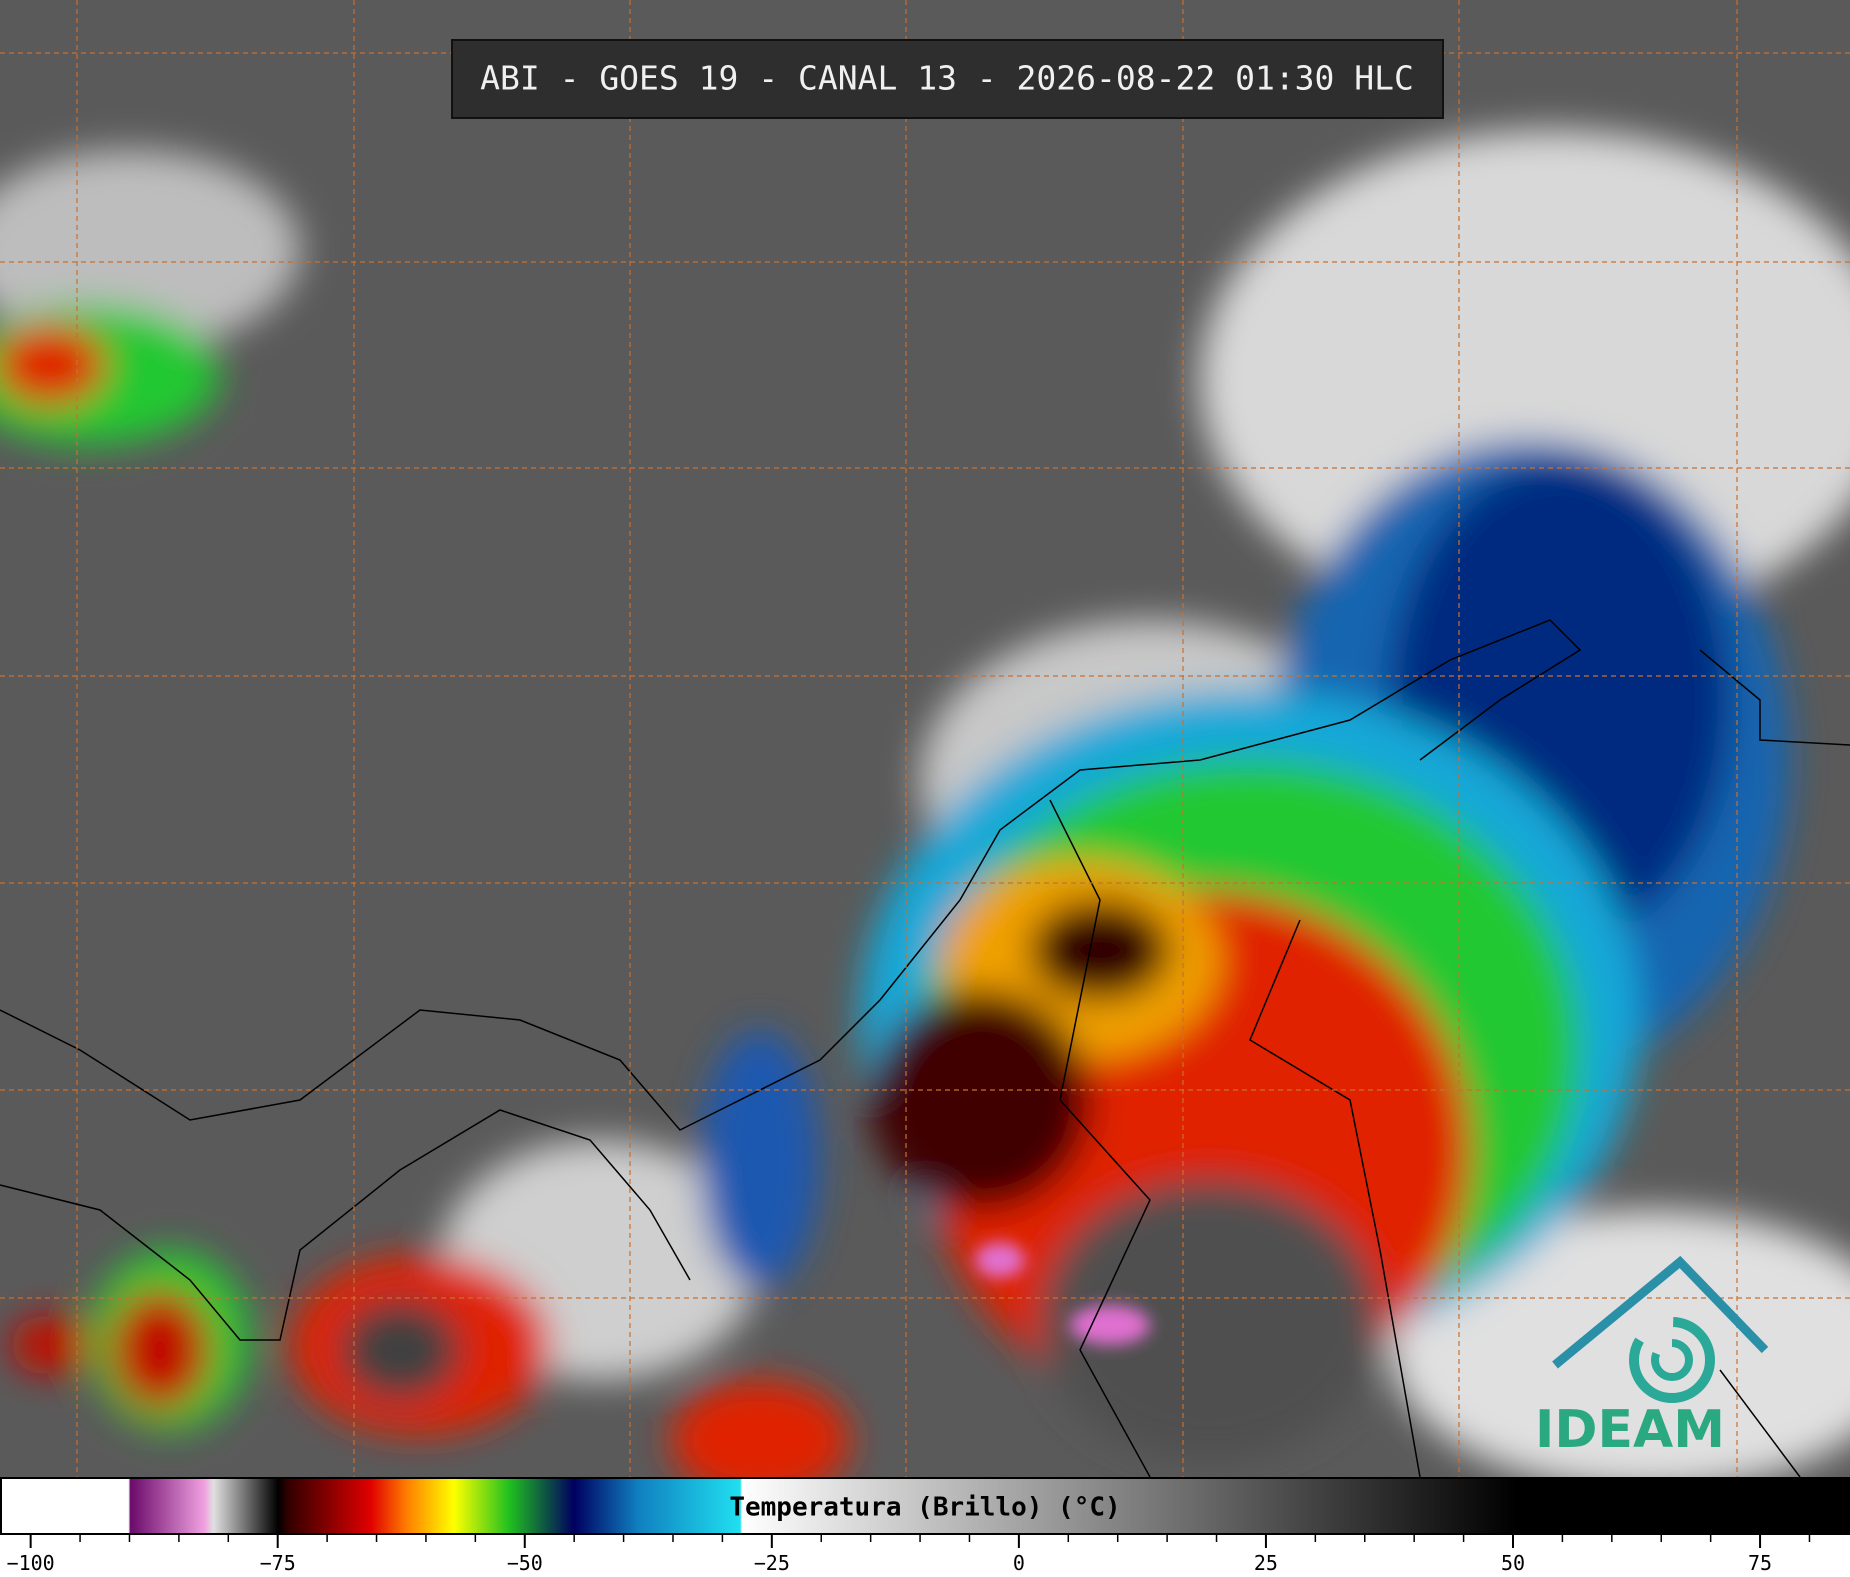 The width and height of the screenshot is (1850, 1577). What do you see at coordinates (31, 1563) in the screenshot?
I see `colorbar-tick-label: −100` at bounding box center [31, 1563].